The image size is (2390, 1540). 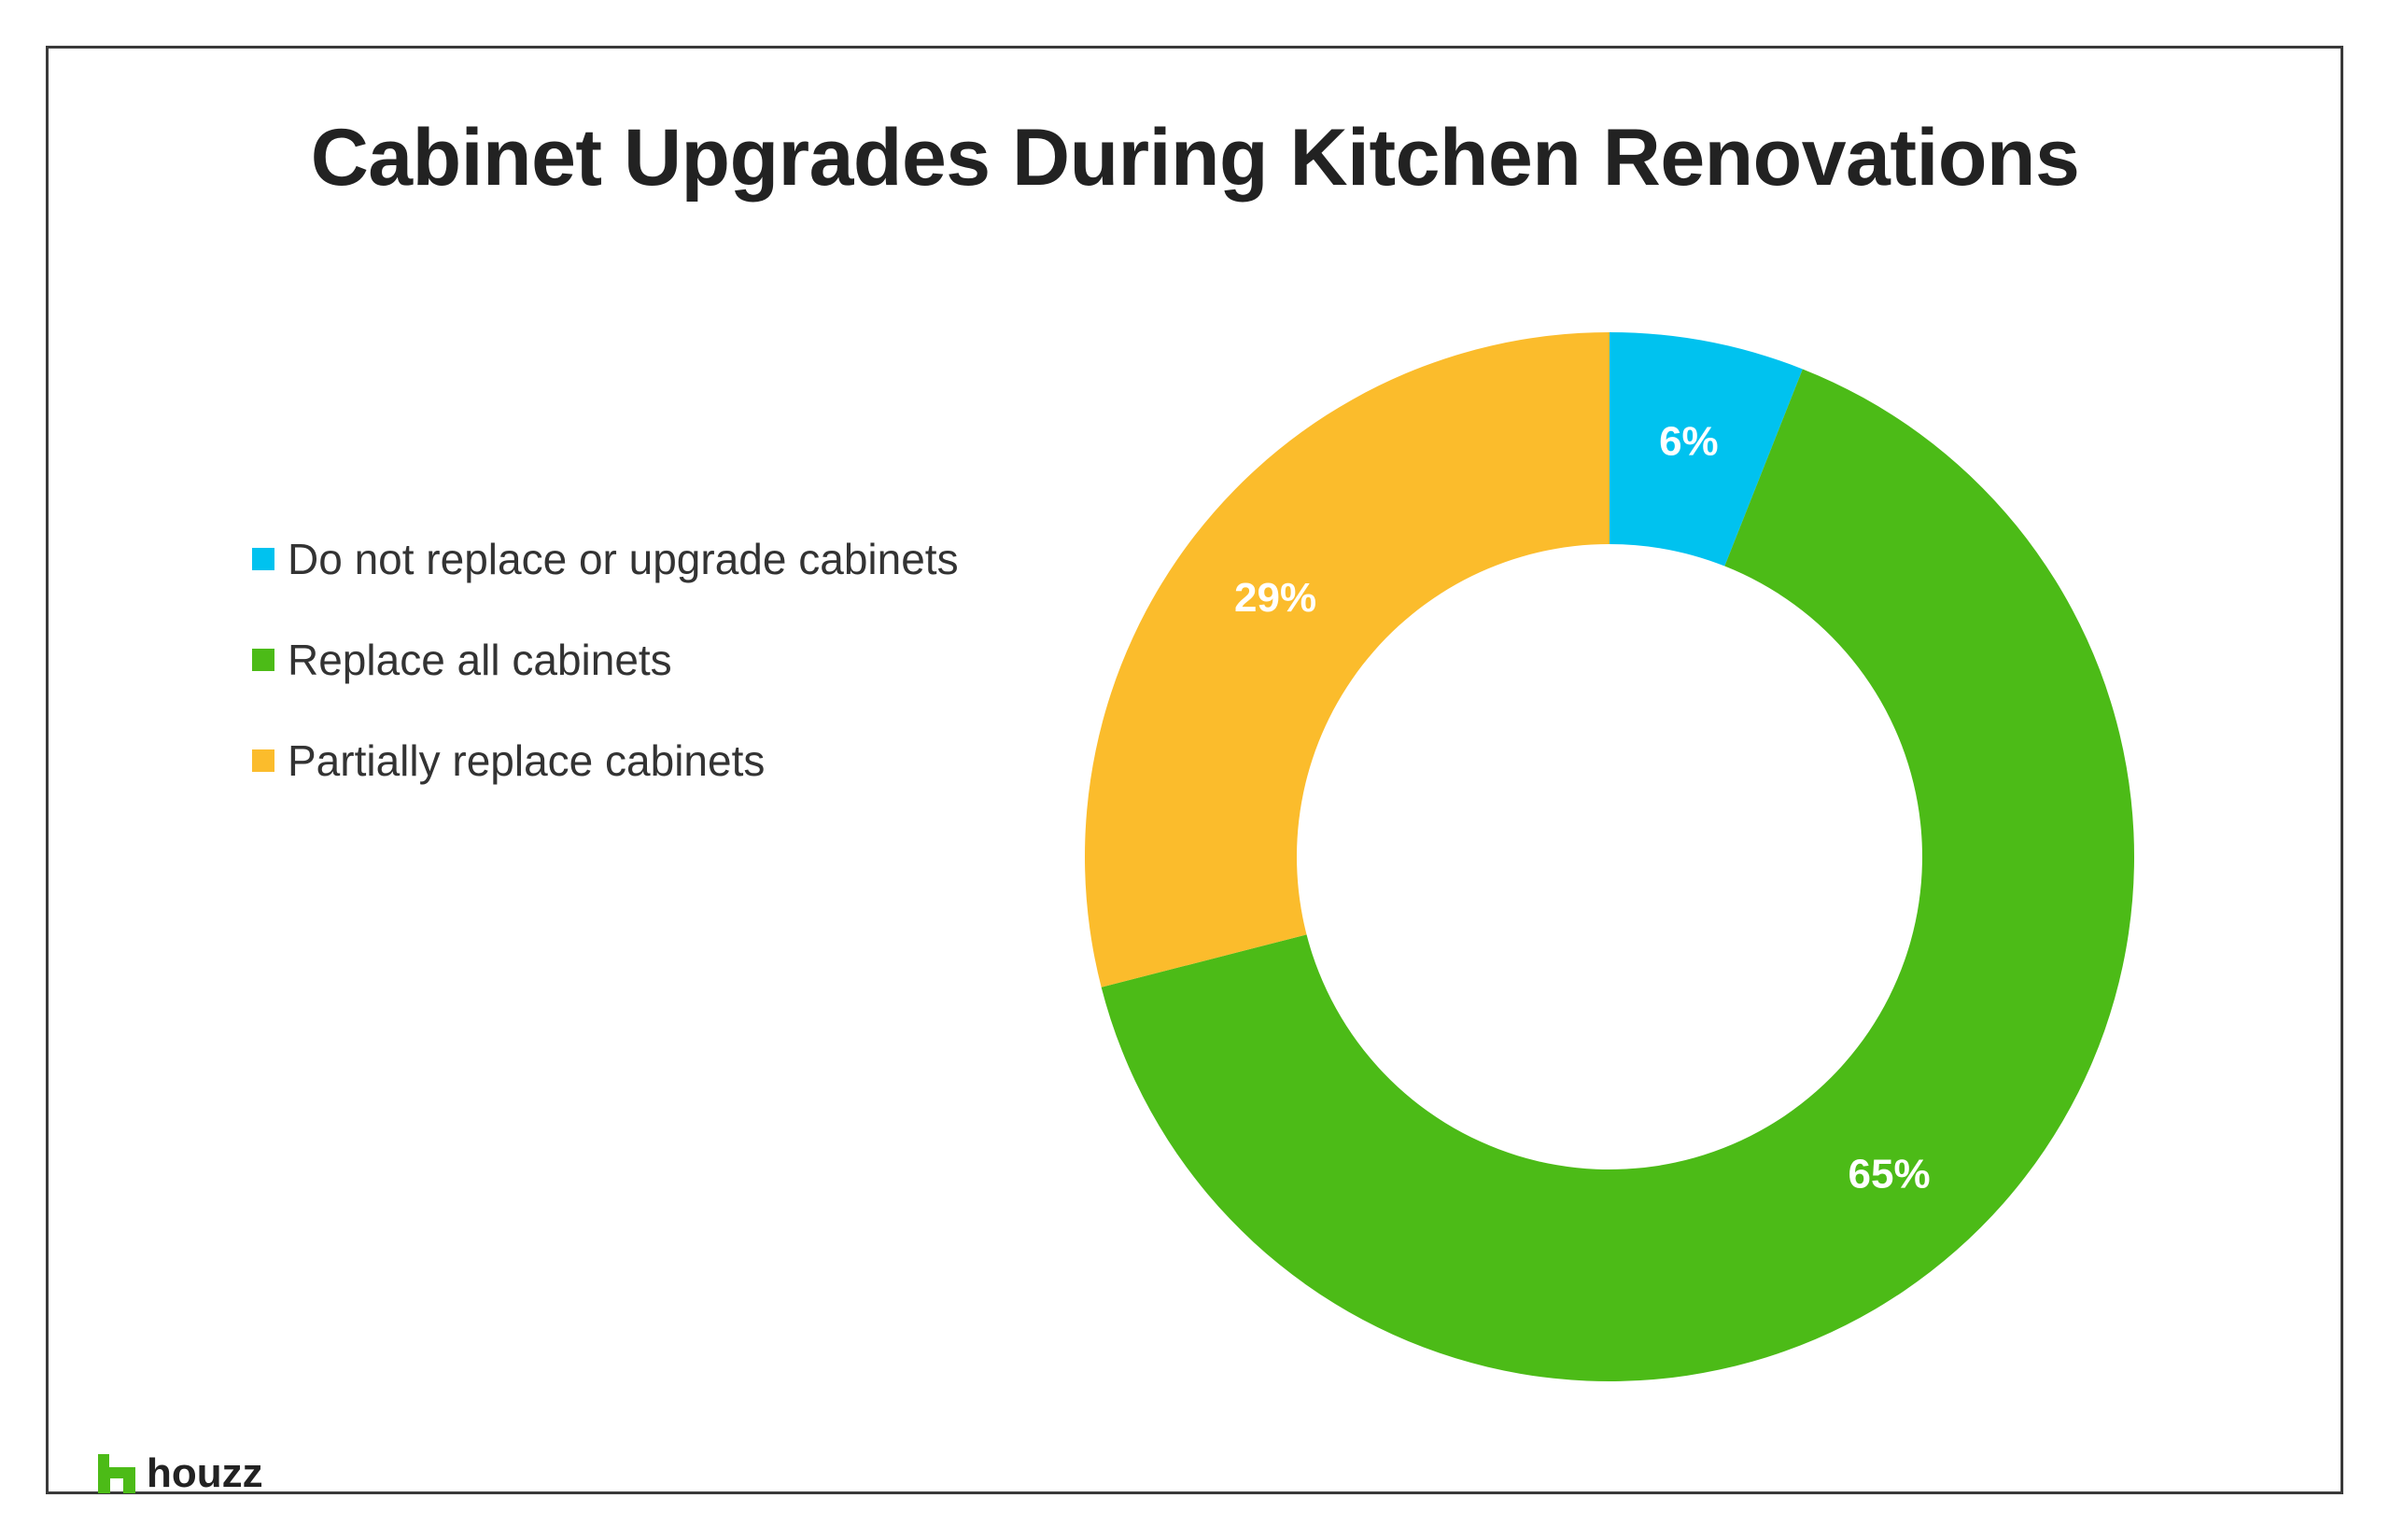 I want to click on legend-swatch-yellow, so click(x=263, y=760).